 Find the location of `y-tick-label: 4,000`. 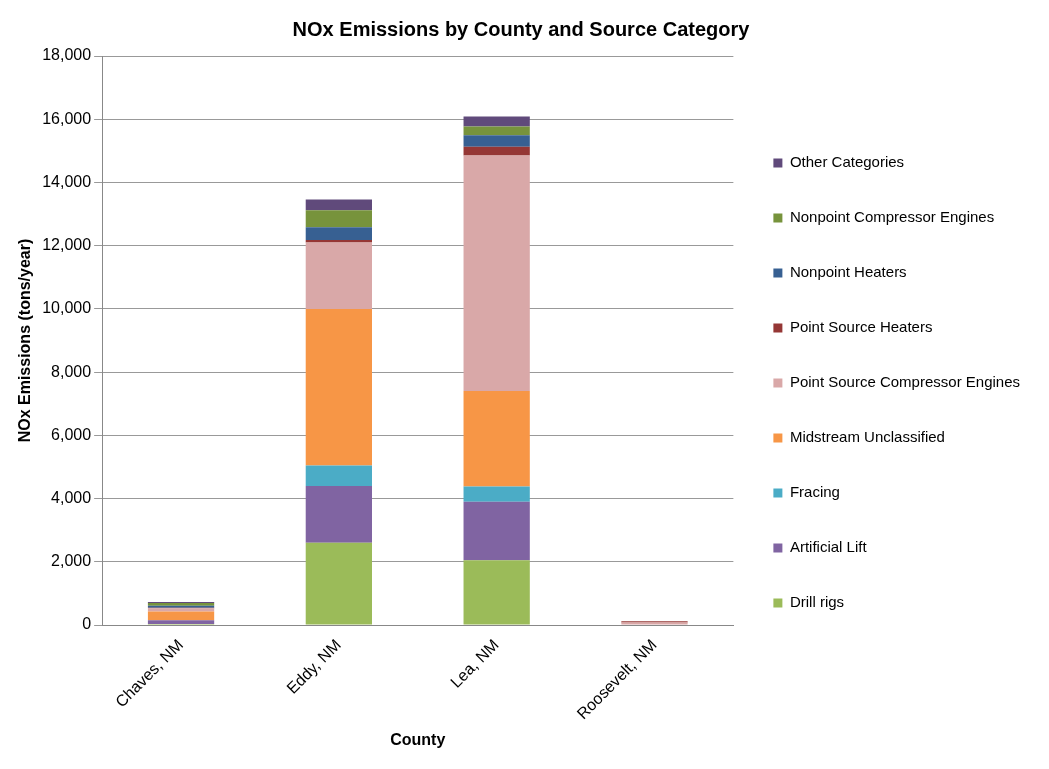

y-tick-label: 4,000 is located at coordinates (71, 497).